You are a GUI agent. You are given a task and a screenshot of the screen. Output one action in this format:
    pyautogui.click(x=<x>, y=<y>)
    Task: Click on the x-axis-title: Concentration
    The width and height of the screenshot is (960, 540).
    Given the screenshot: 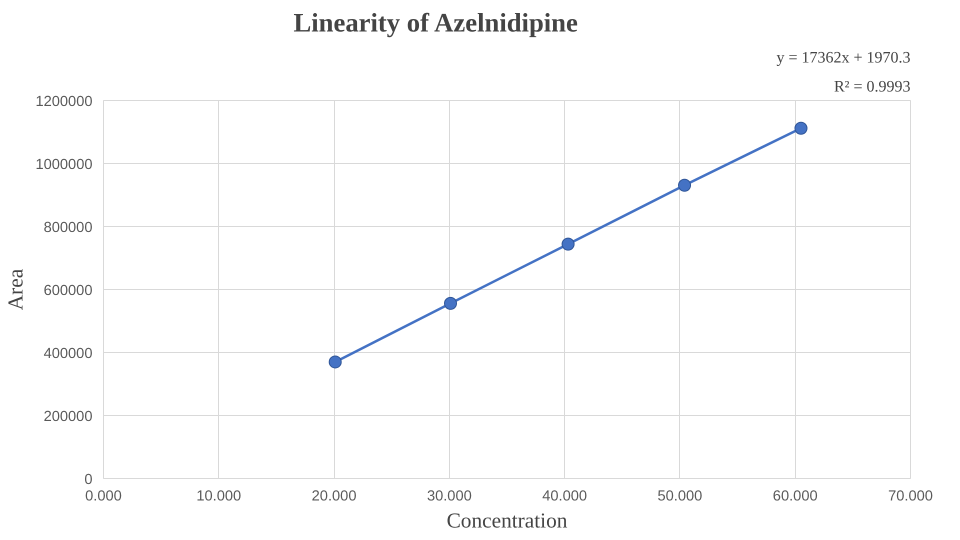 What is the action you would take?
    pyautogui.click(x=507, y=520)
    